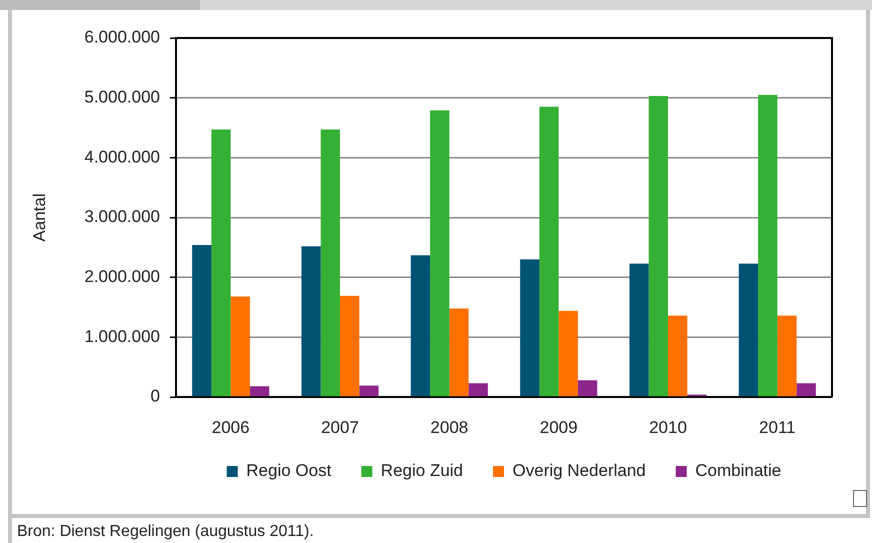 The image size is (872, 543). I want to click on x-tick-label: 2008, so click(449, 427).